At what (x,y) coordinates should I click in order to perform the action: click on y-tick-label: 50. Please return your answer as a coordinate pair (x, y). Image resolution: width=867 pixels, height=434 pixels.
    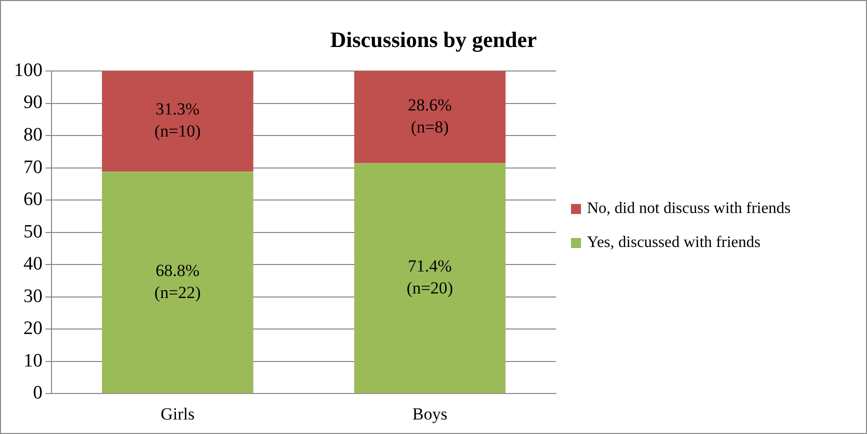
    Looking at the image, I should click on (33, 231).